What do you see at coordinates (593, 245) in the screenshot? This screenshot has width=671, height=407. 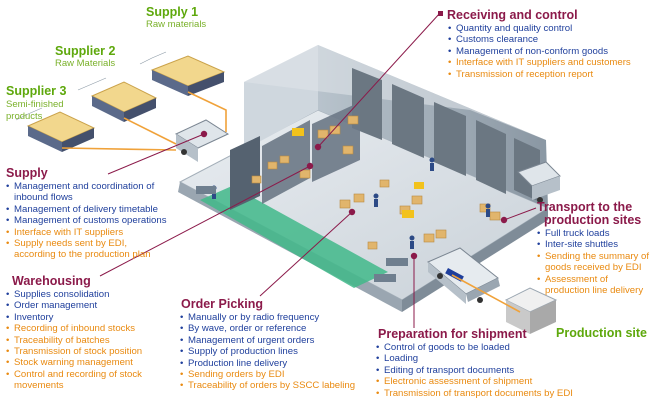 I see `list-item: Inter-site shuttles` at bounding box center [593, 245].